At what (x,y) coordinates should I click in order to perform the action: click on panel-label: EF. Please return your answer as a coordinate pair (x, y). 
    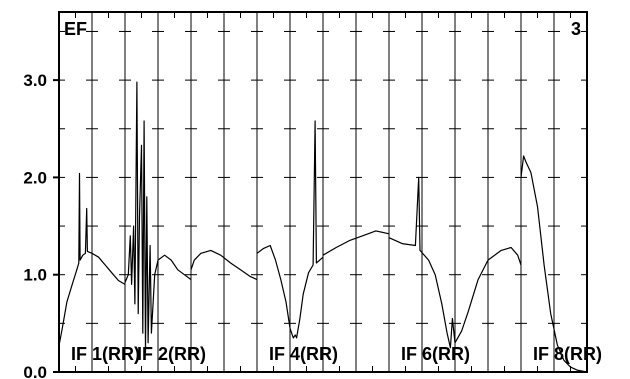
    Looking at the image, I should click on (75, 29).